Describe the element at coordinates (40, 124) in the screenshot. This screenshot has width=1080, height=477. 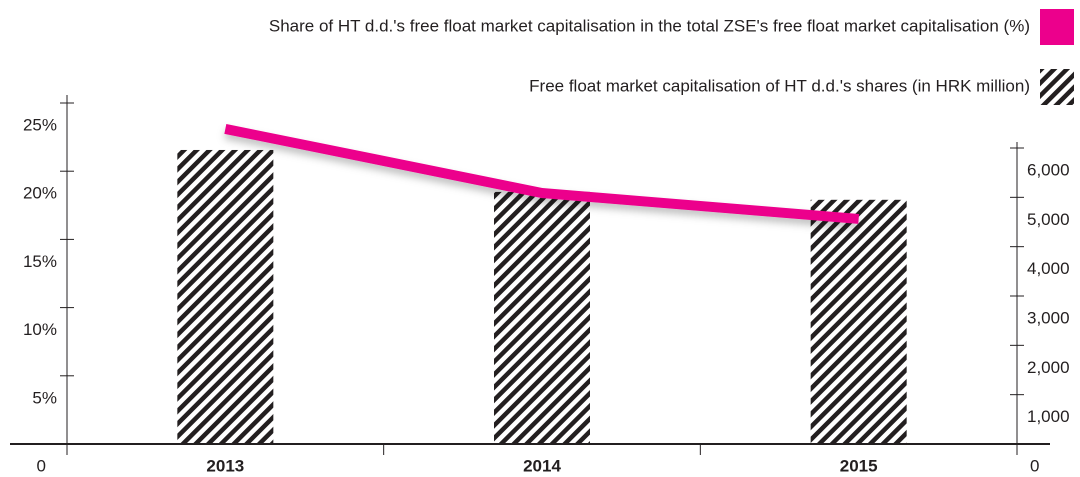
I see `y-tick-label: 25%` at that location.